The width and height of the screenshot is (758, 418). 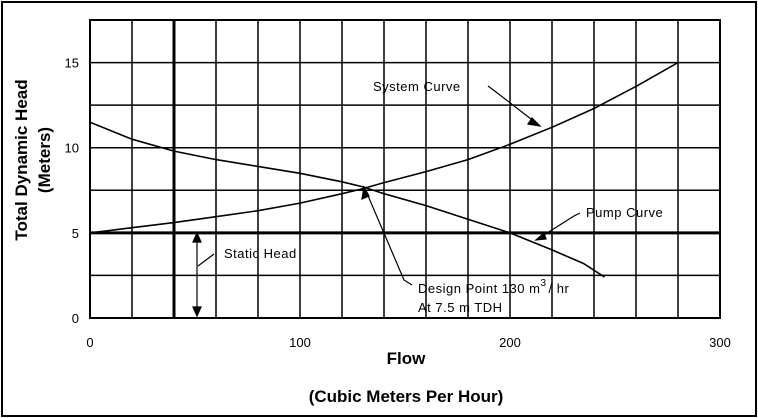 What do you see at coordinates (460, 307) in the screenshot?
I see `design-point-tdh: At 7.5 m TDH` at bounding box center [460, 307].